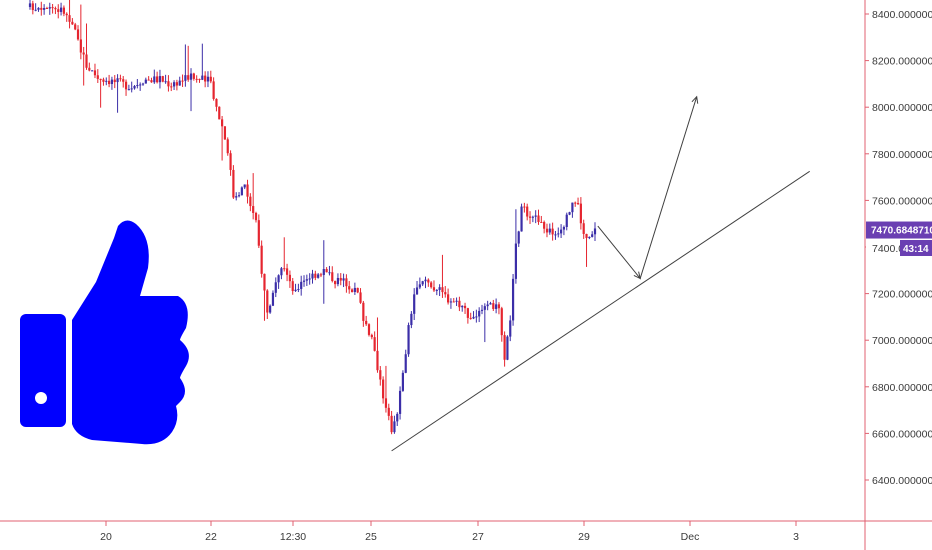  What do you see at coordinates (902, 434) in the screenshot?
I see `y-tick-label: 6600.00000000` at bounding box center [902, 434].